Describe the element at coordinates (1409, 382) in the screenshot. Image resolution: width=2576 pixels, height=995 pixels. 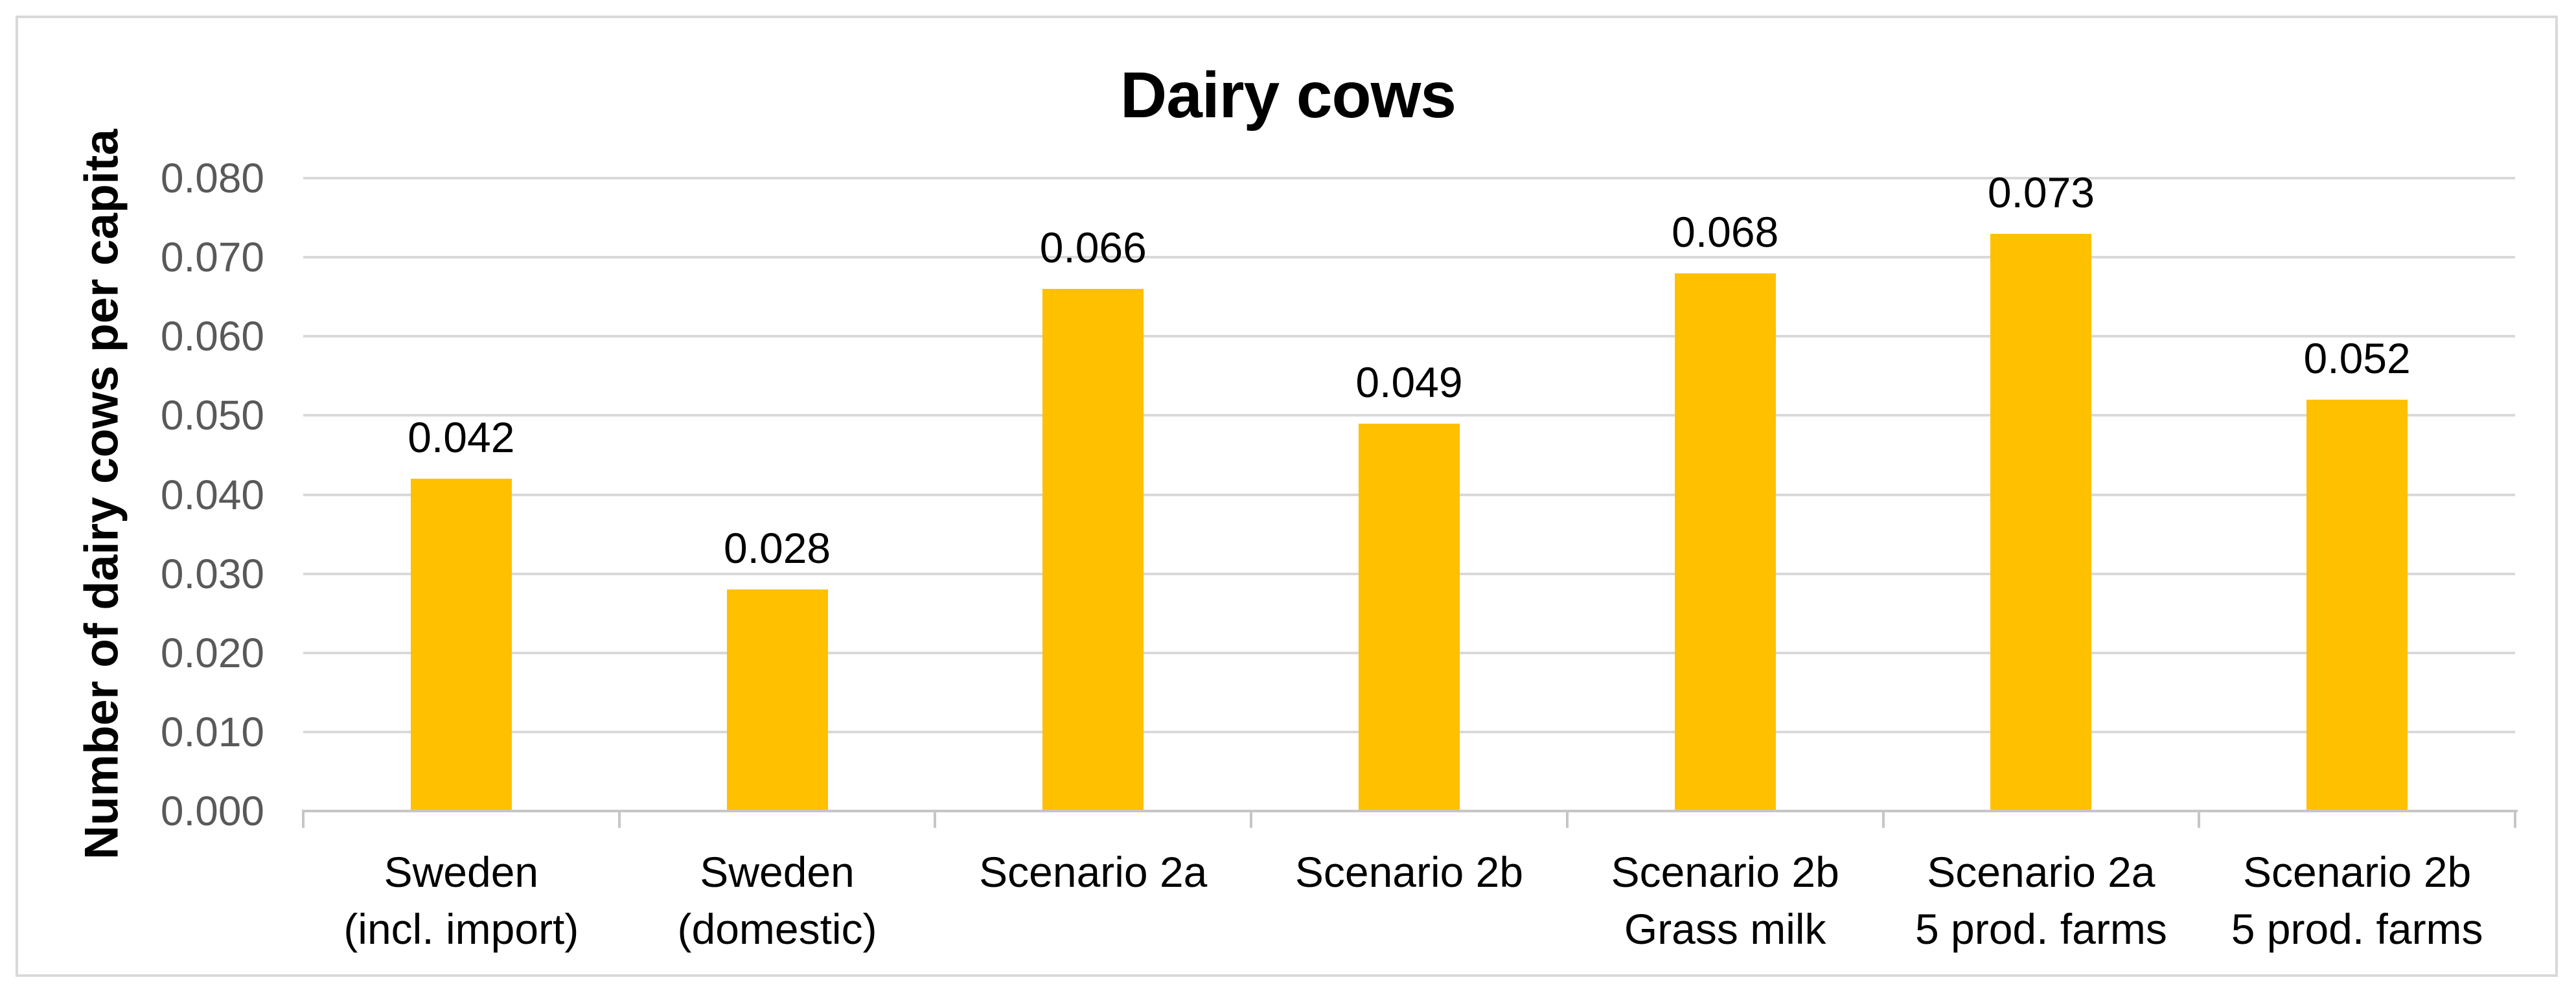
I see `bar-value-label: 0.049` at that location.